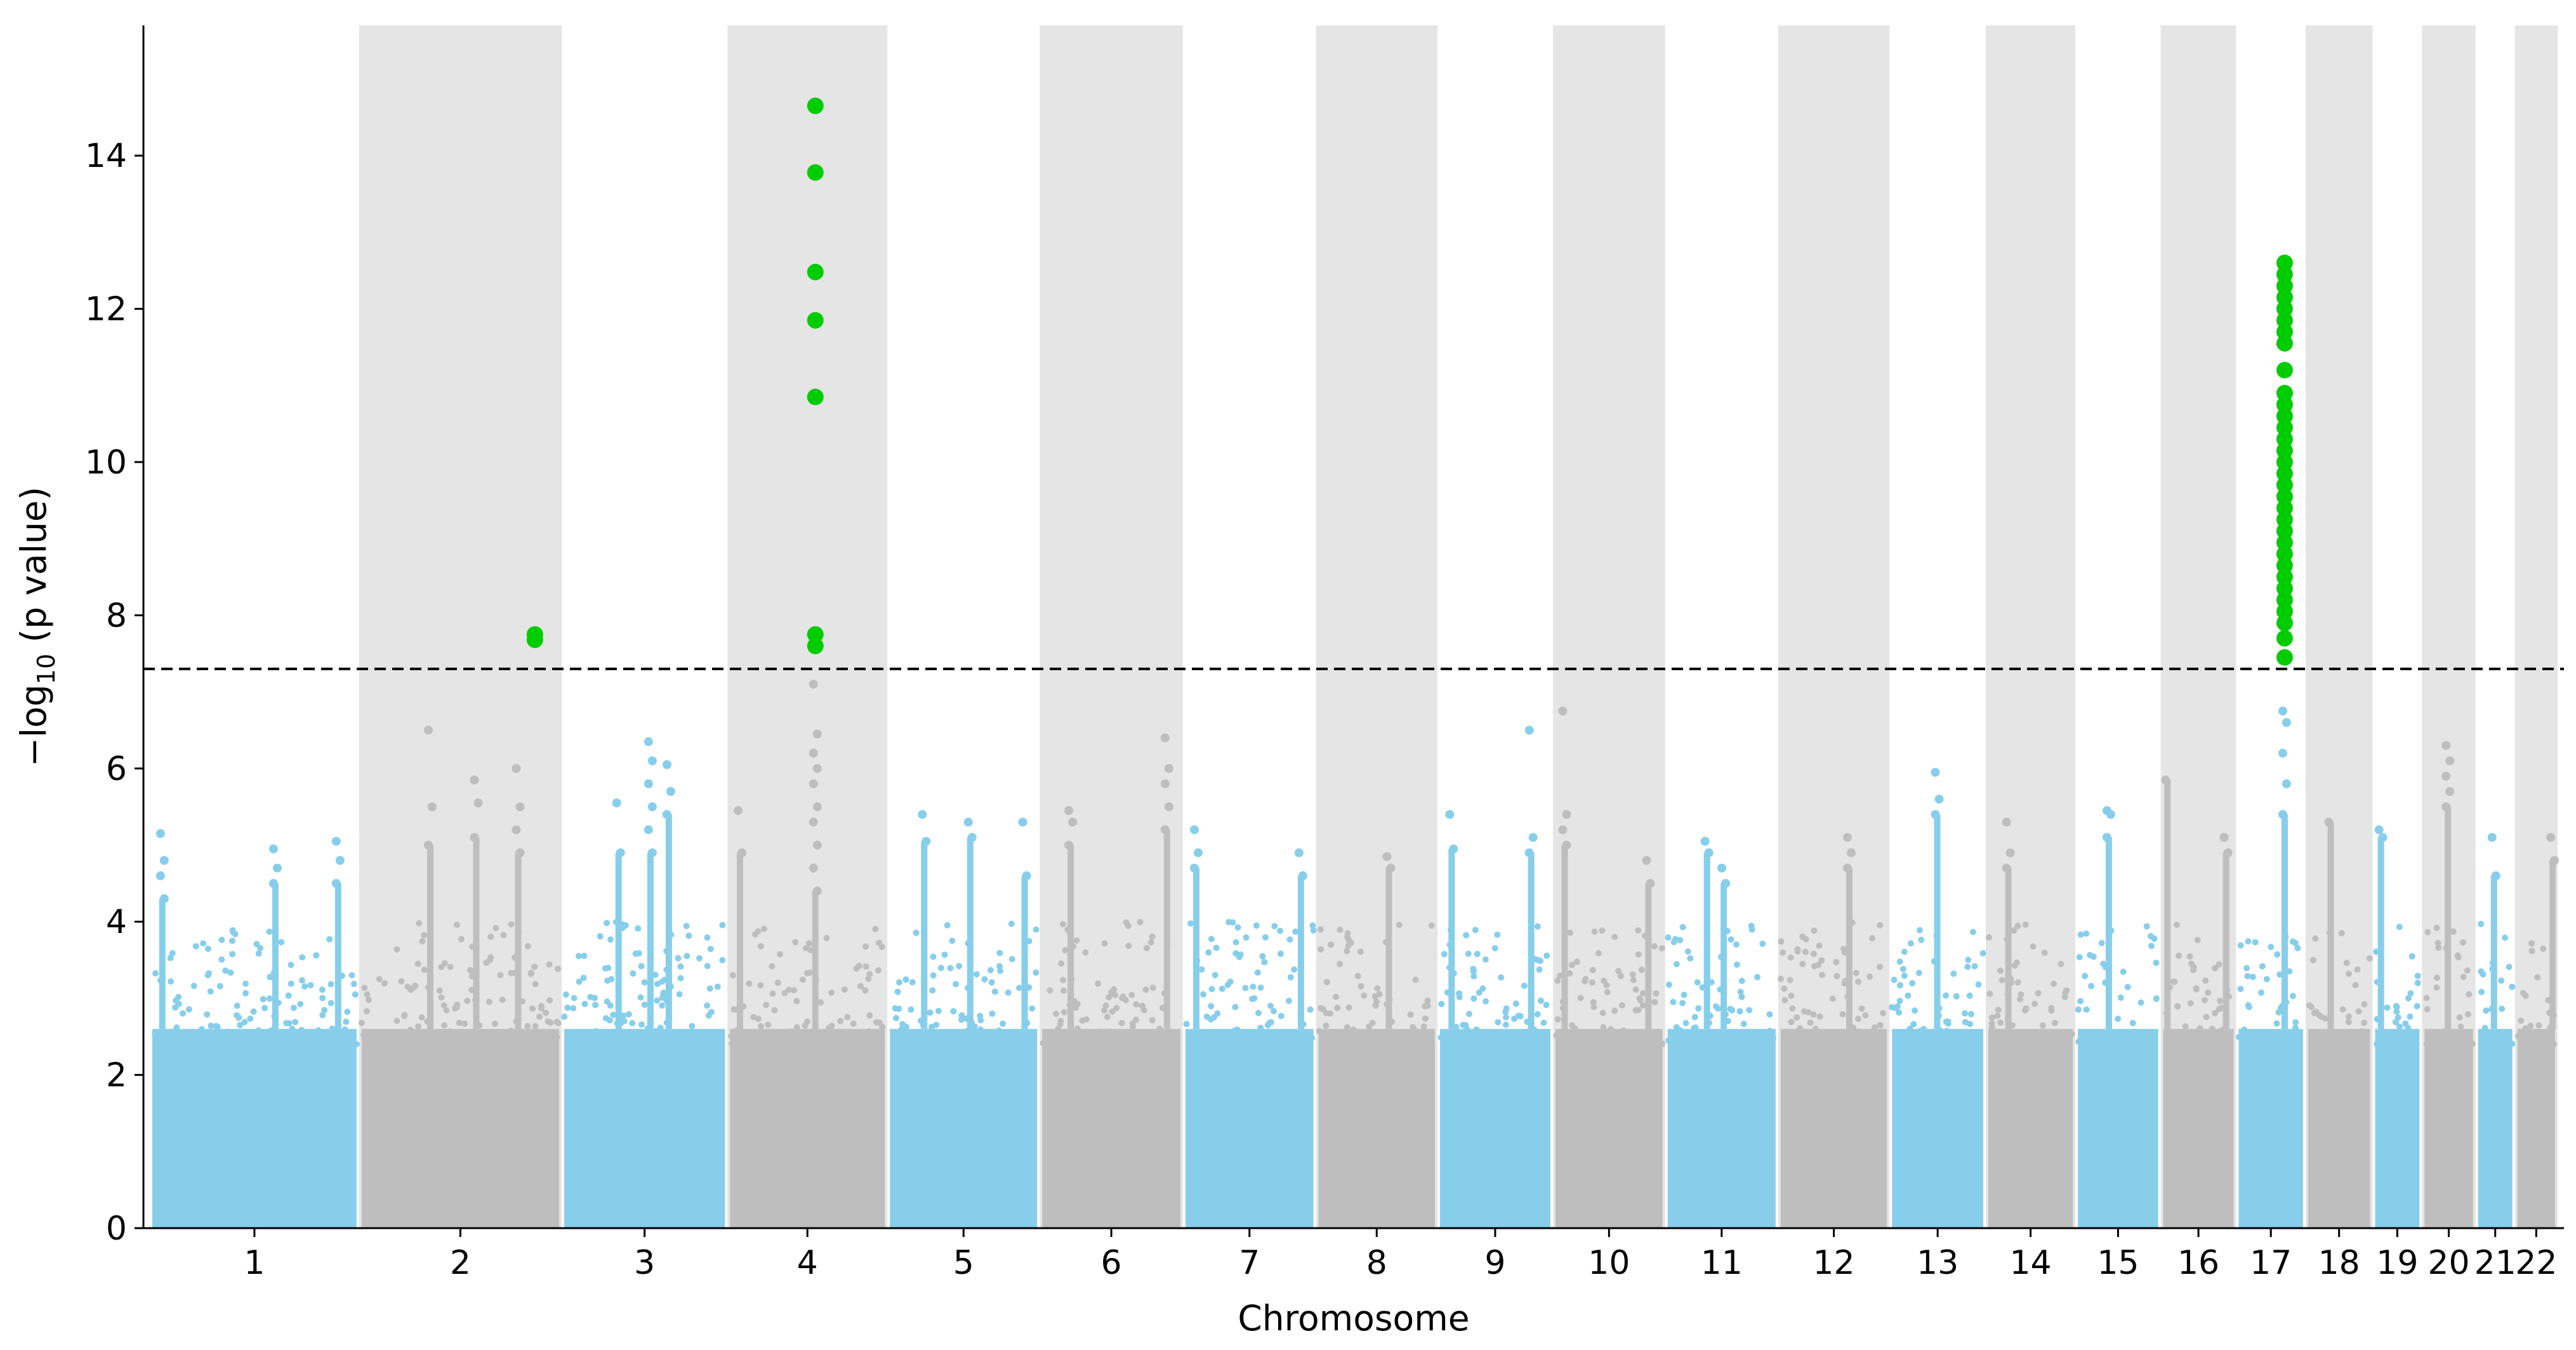 The image size is (2576, 1350). Describe the element at coordinates (1722, 1263) in the screenshot. I see `x-tick-label-11: 11` at that location.